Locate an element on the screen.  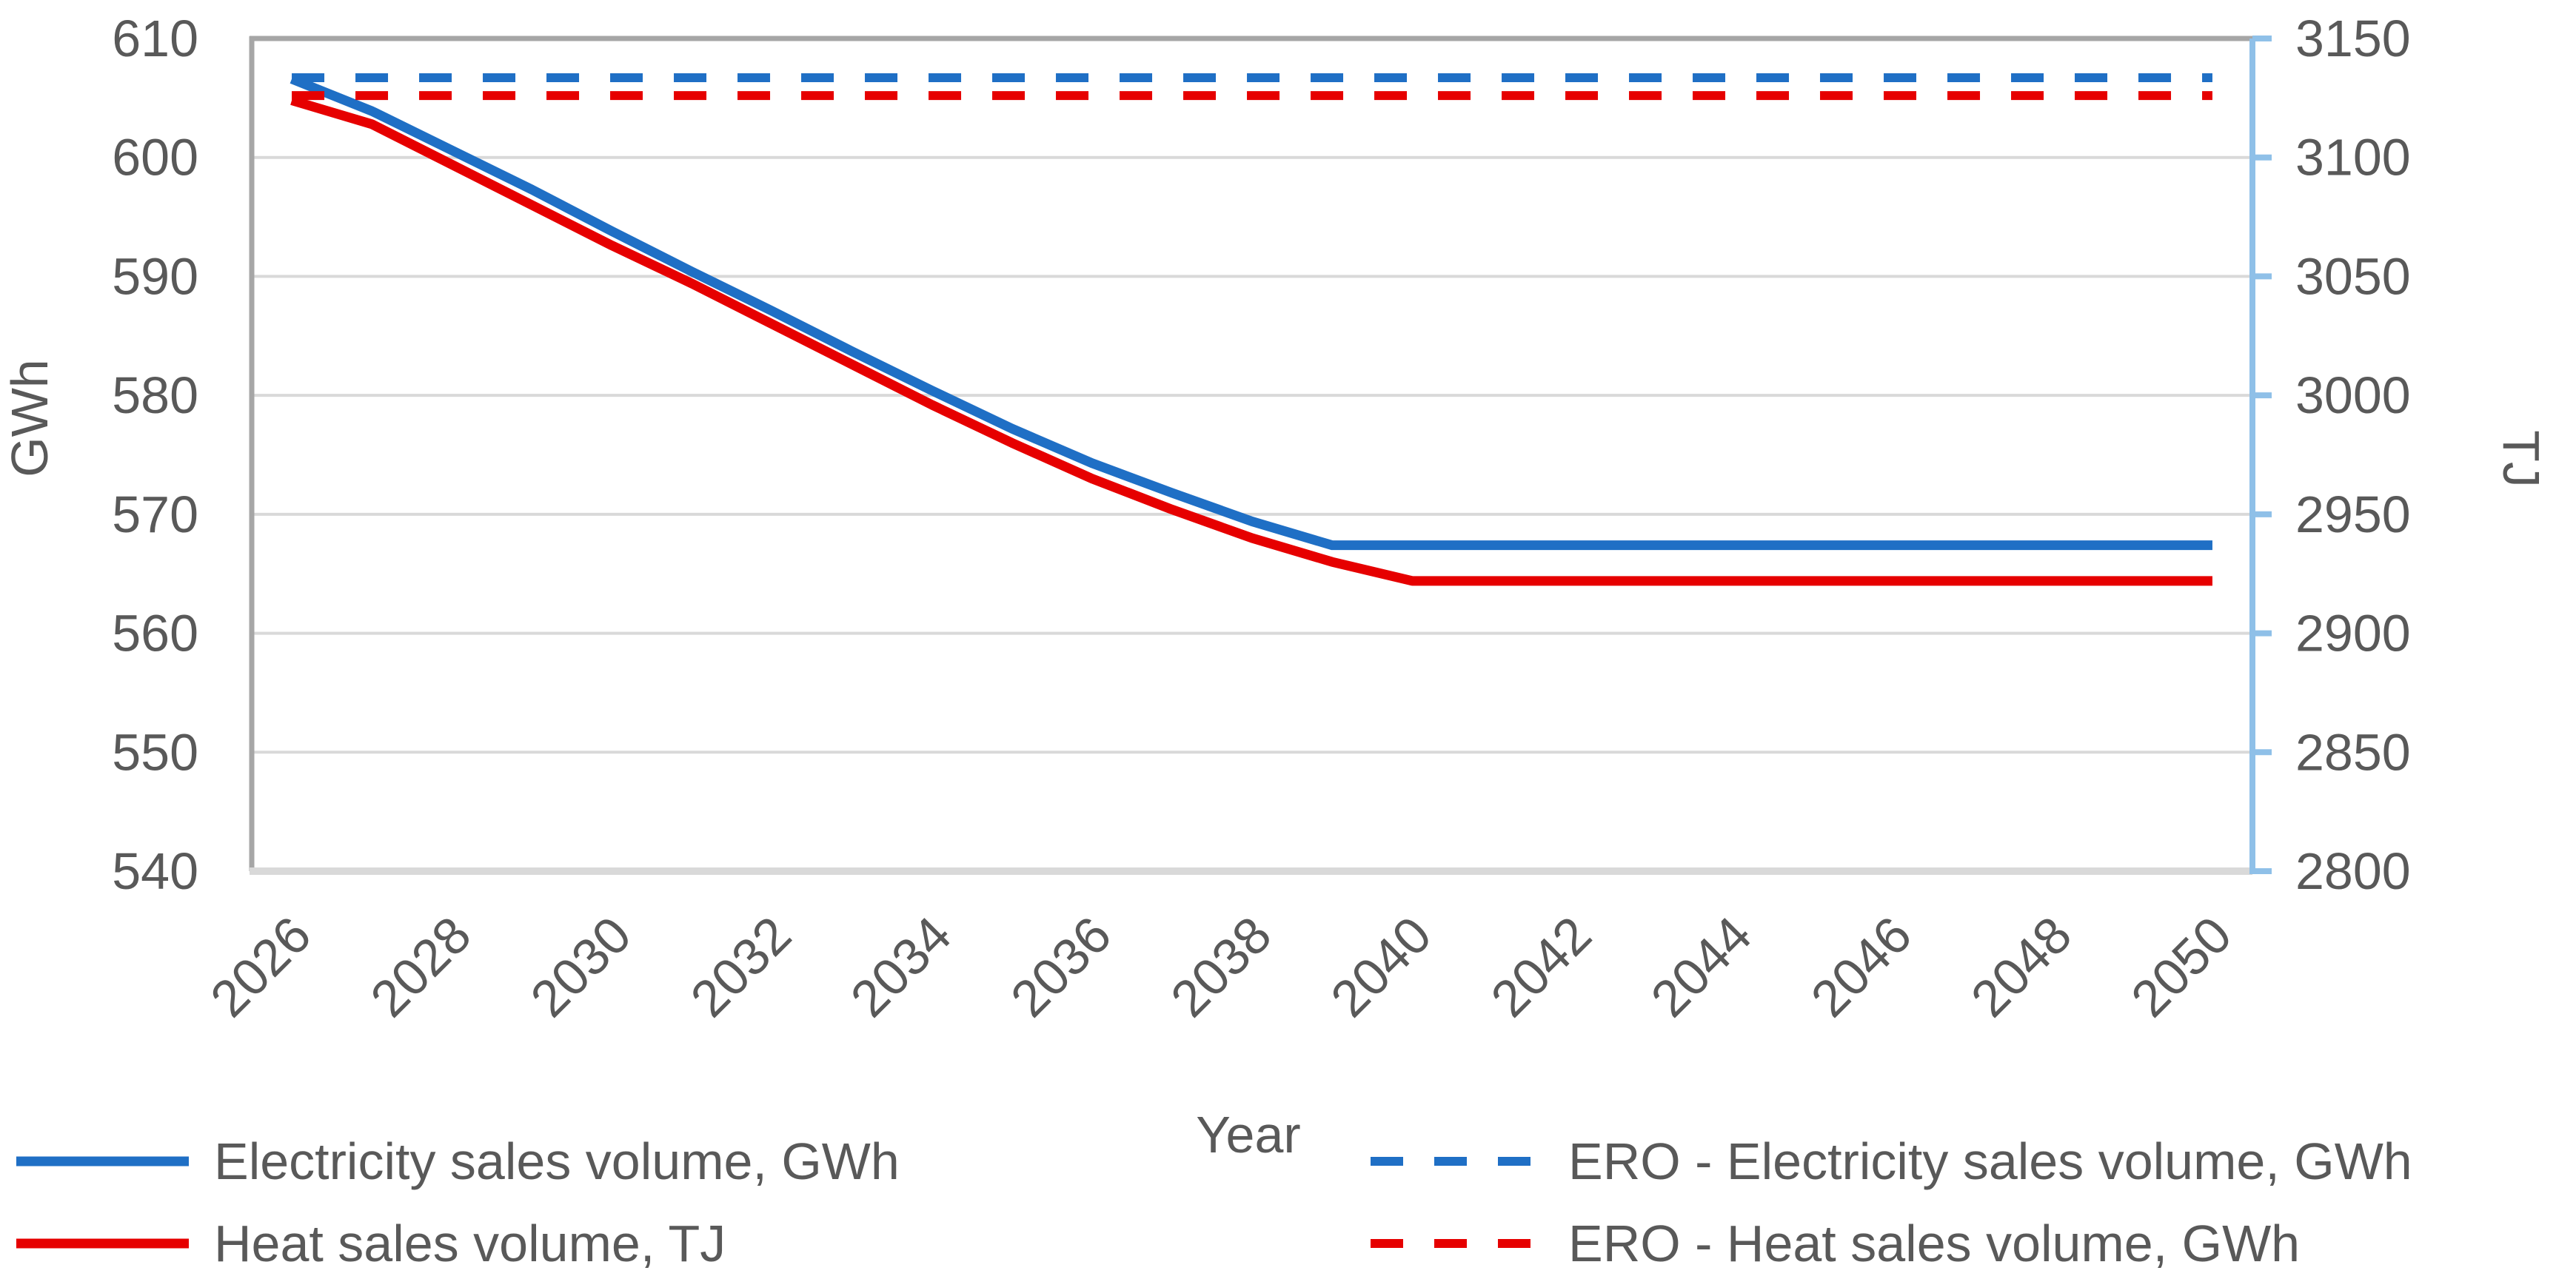
right-tick-label: 2850 is located at coordinates (2353, 752).